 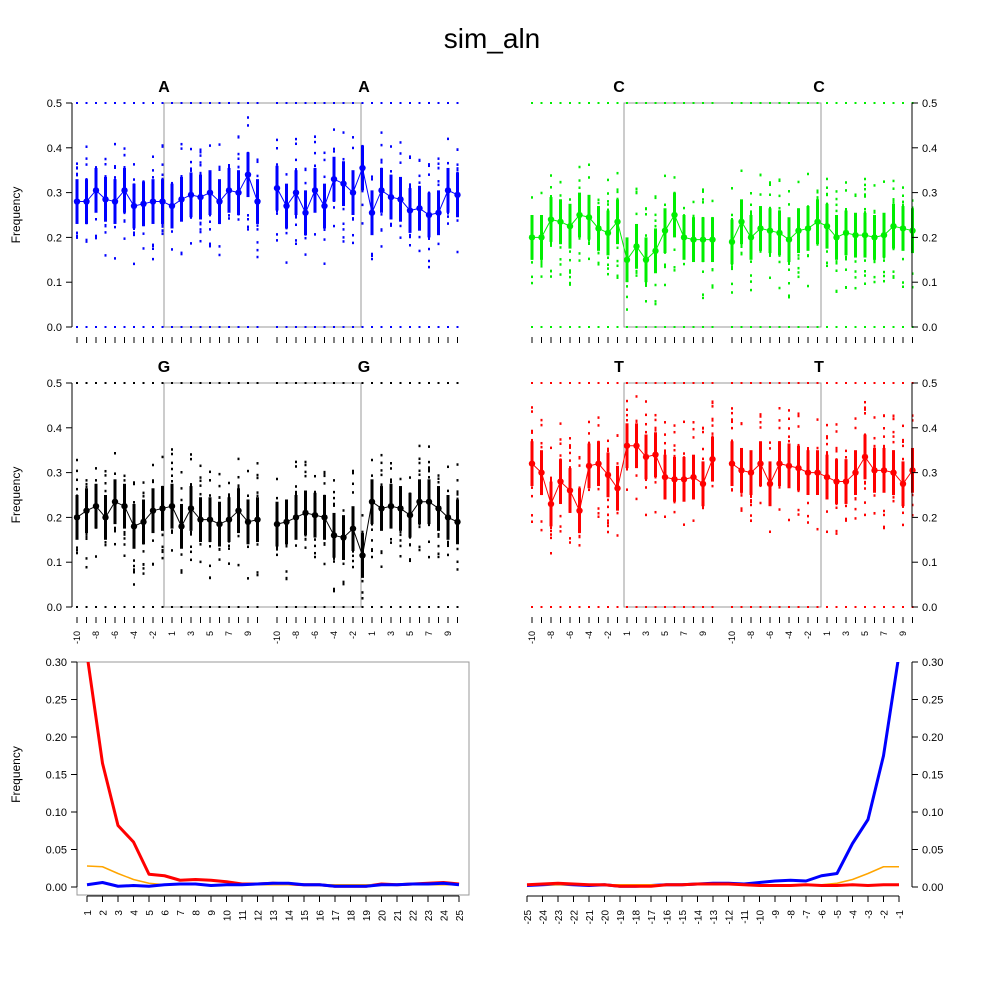 What do you see at coordinates (665, 633) in the screenshot?
I see `x-tick-label: 5` at bounding box center [665, 633].